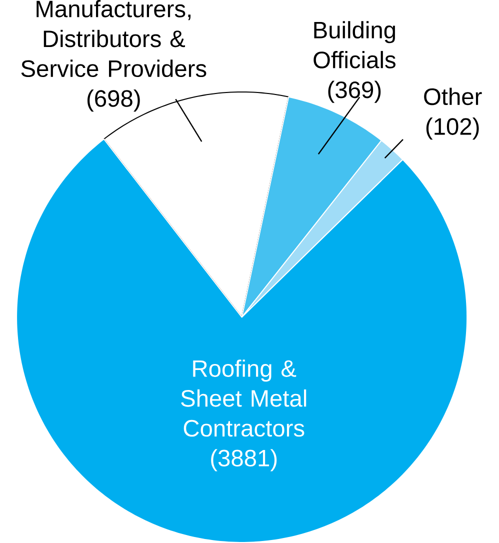 The width and height of the screenshot is (499, 543). What do you see at coordinates (113, 101) in the screenshot?
I see `data-label: (698)` at bounding box center [113, 101].